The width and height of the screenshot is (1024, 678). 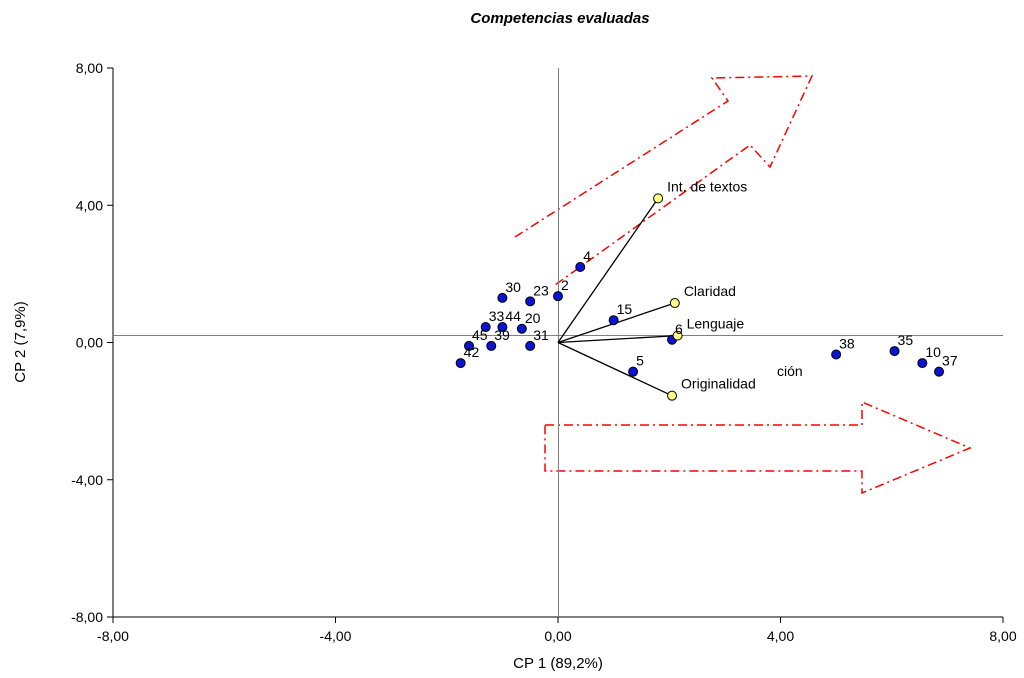 I want to click on observation-label: 20, so click(x=533, y=318).